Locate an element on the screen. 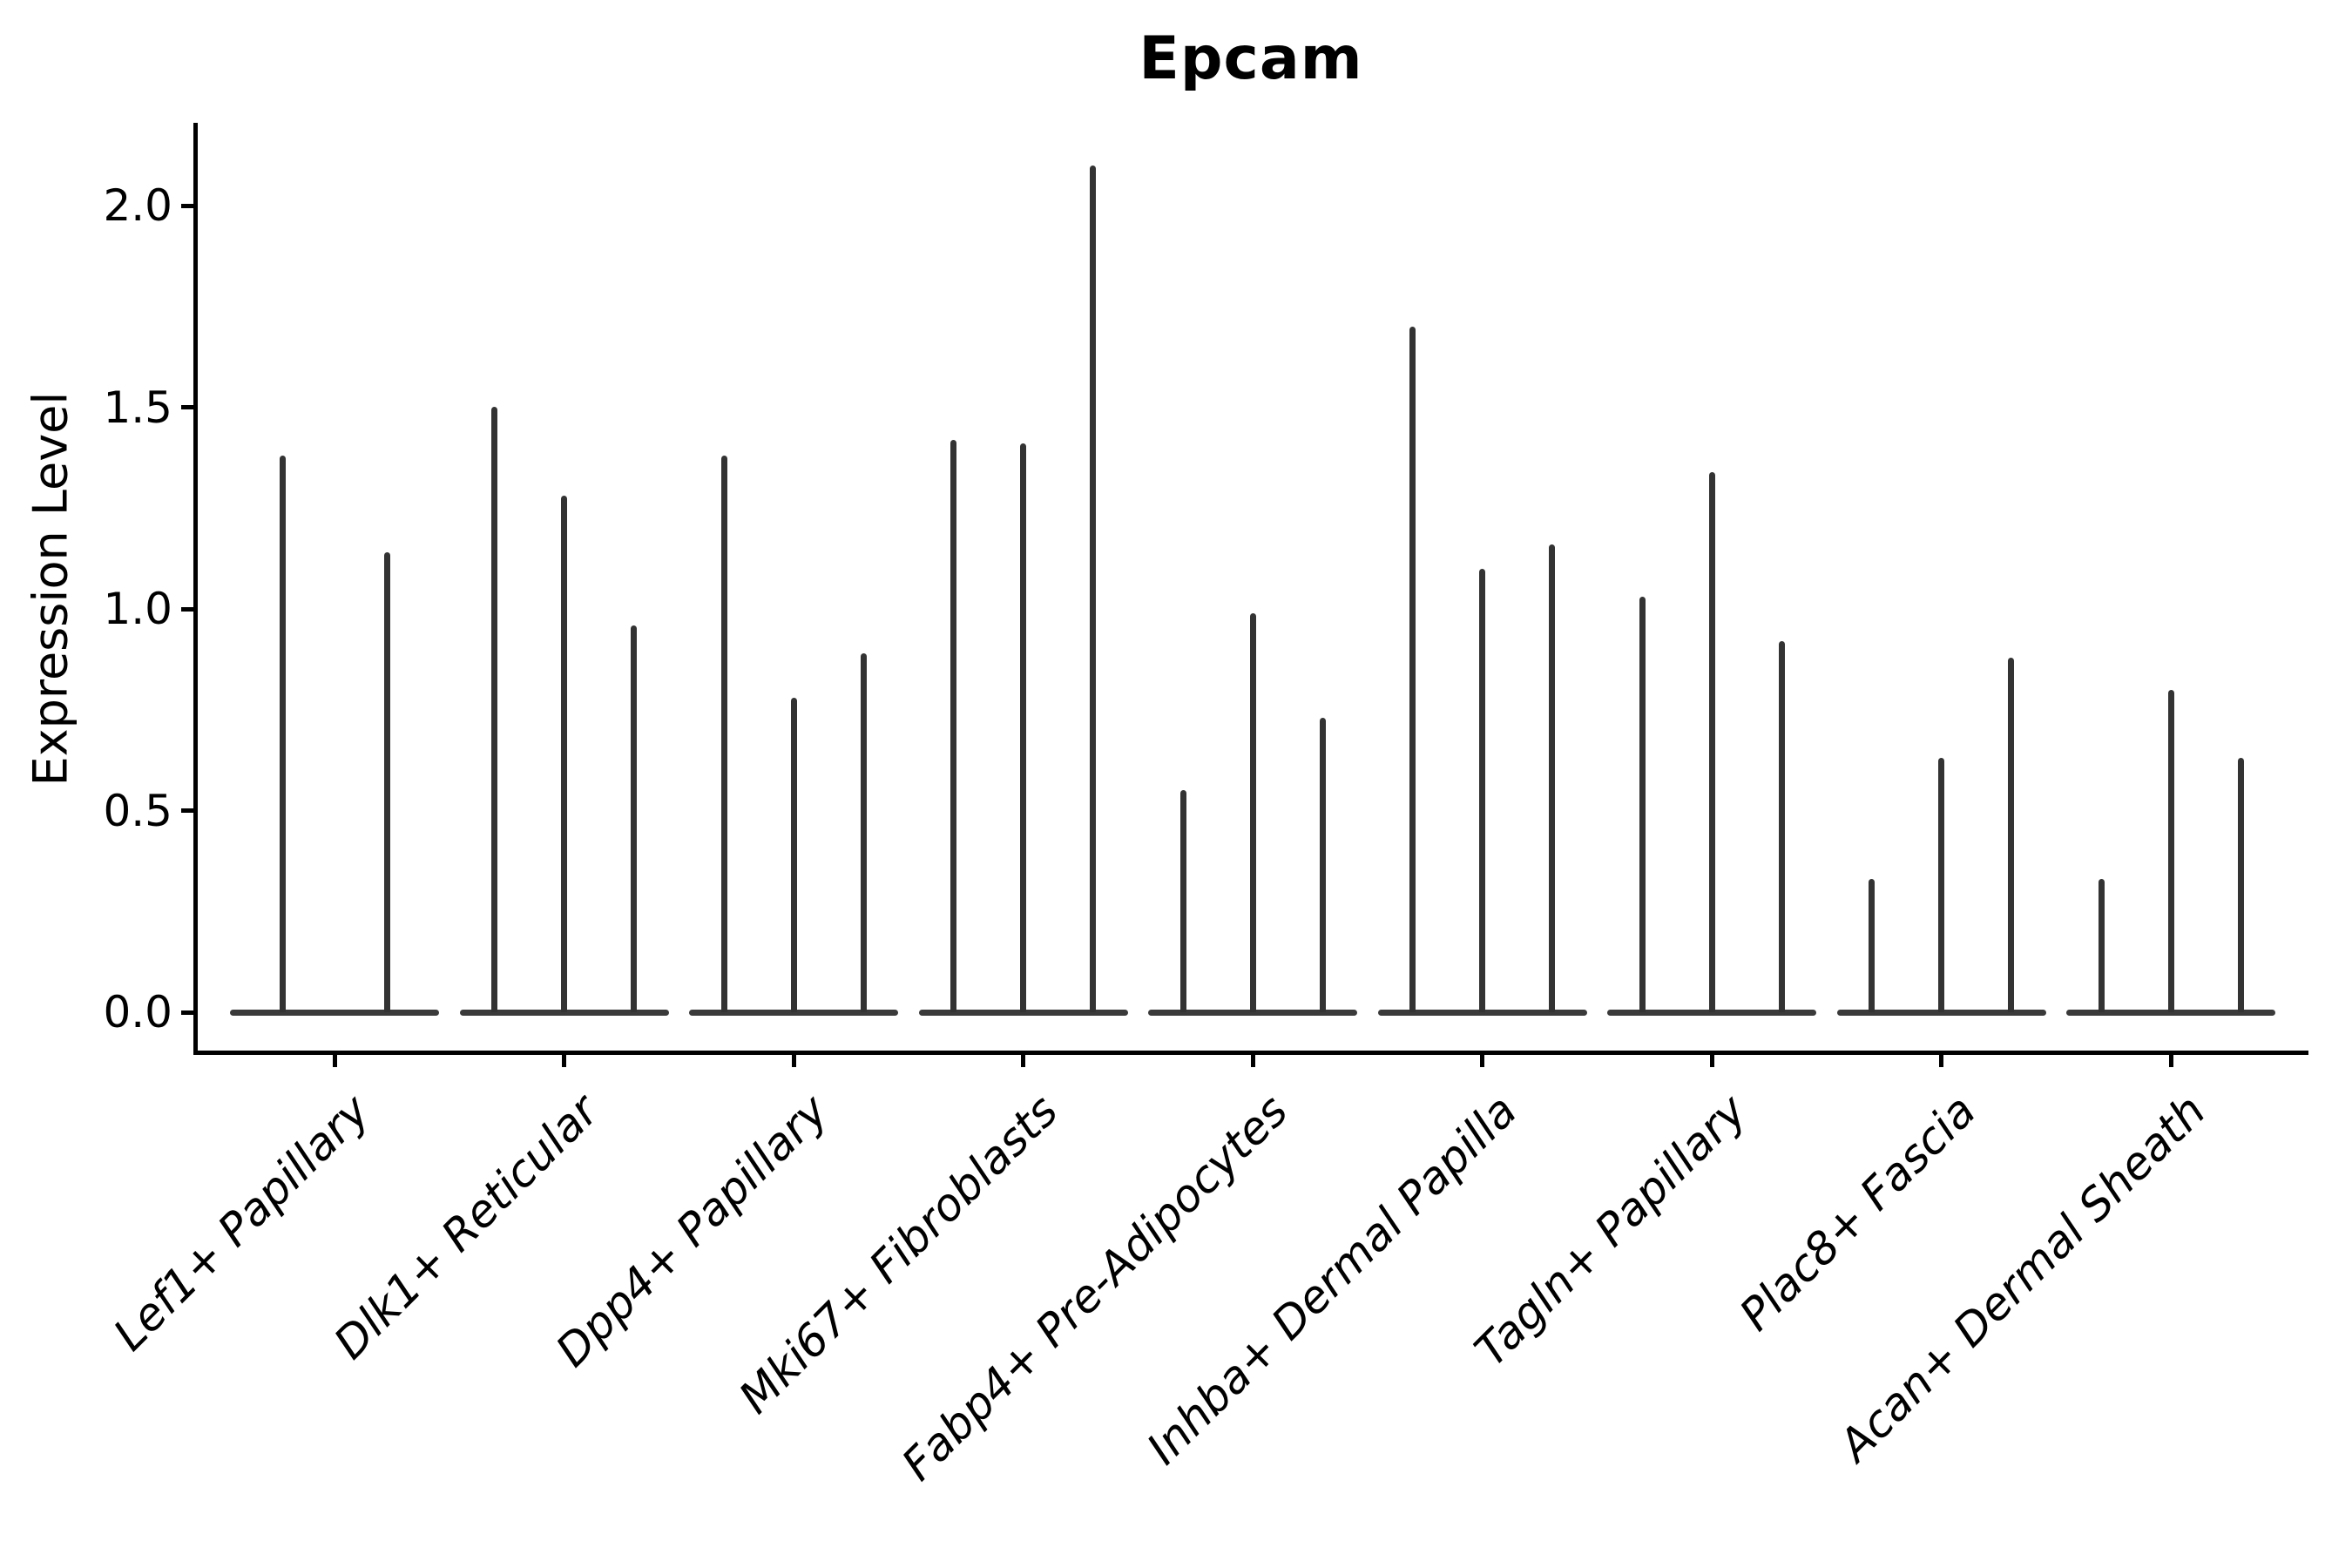  x-tick-label: Fabp4+ Pre-Adipocytes is located at coordinates (1095, 1288).